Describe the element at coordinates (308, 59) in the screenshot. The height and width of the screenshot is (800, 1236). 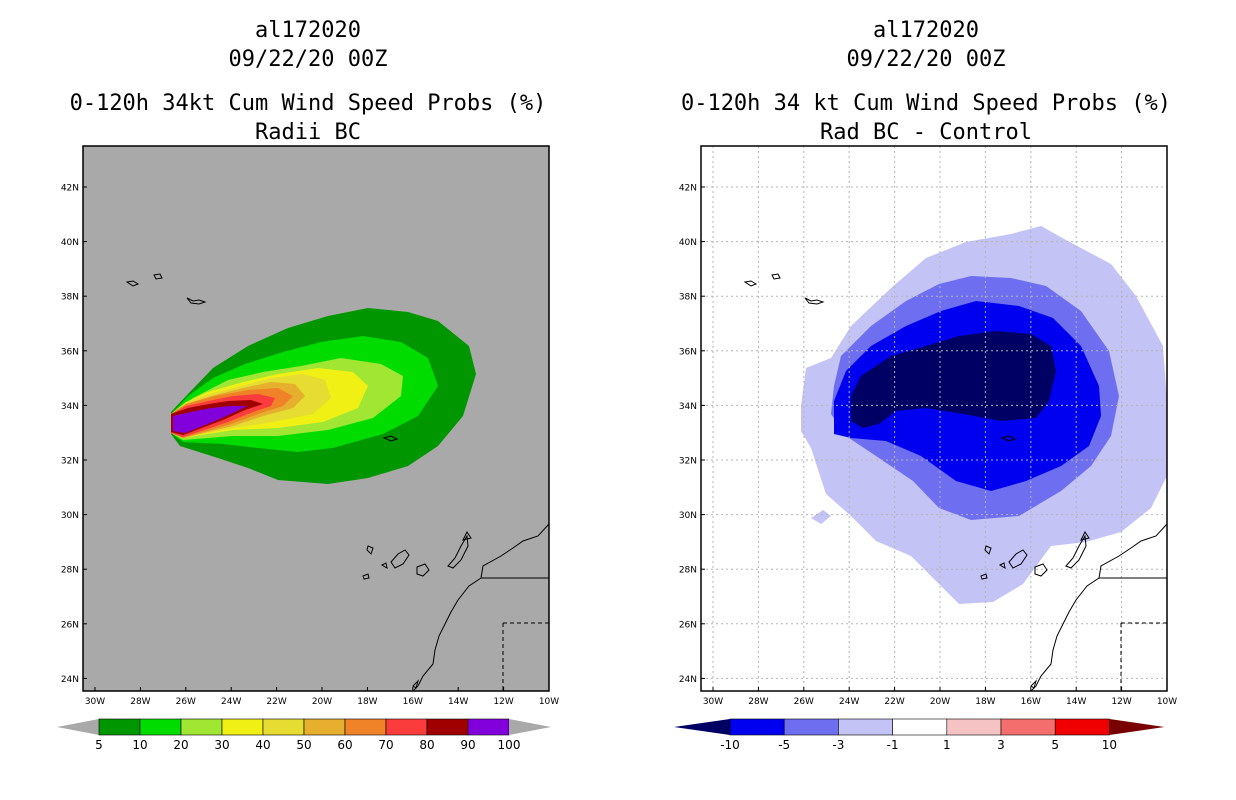
I see `left-title-date: 09/22/20 00Z` at that location.